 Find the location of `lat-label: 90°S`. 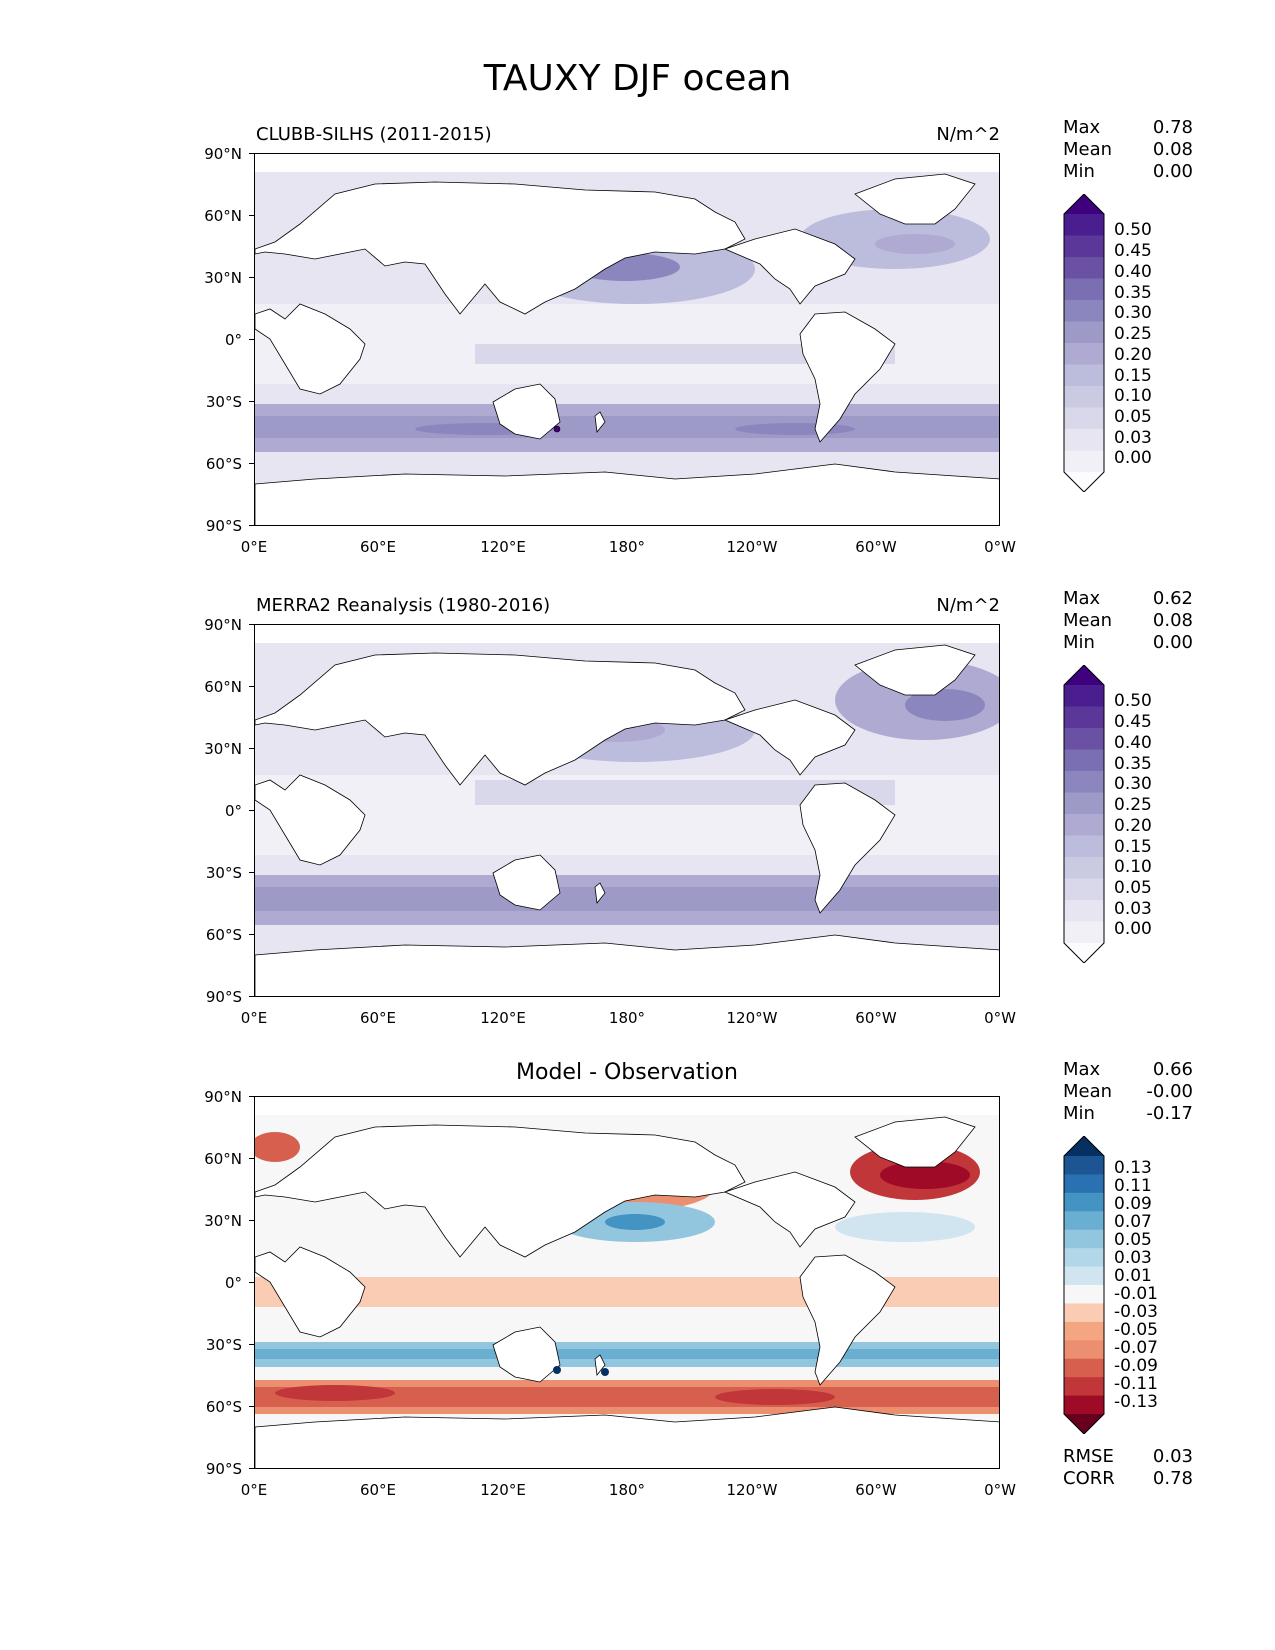

lat-label: 90°S is located at coordinates (223, 1469).